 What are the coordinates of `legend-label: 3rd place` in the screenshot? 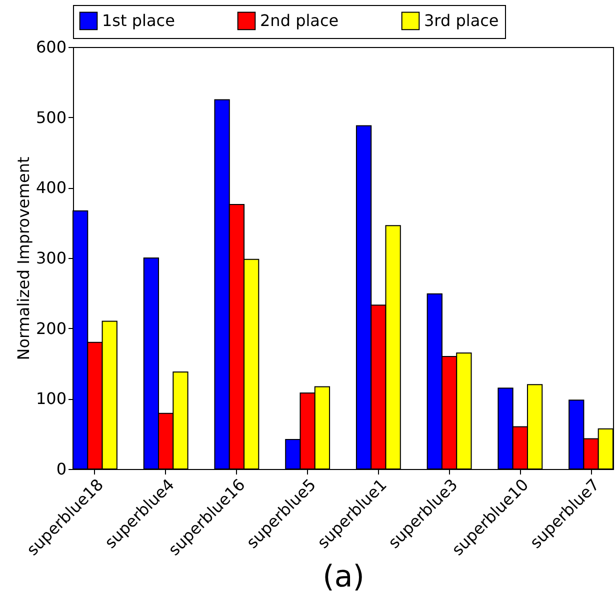 It's located at (461, 20).